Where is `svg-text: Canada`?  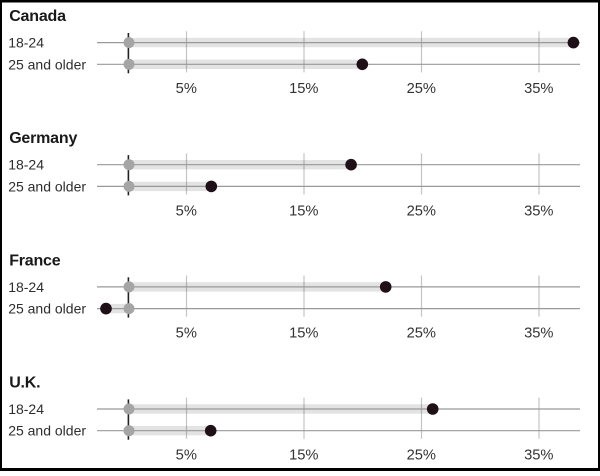 svg-text: Canada is located at coordinates (37, 16).